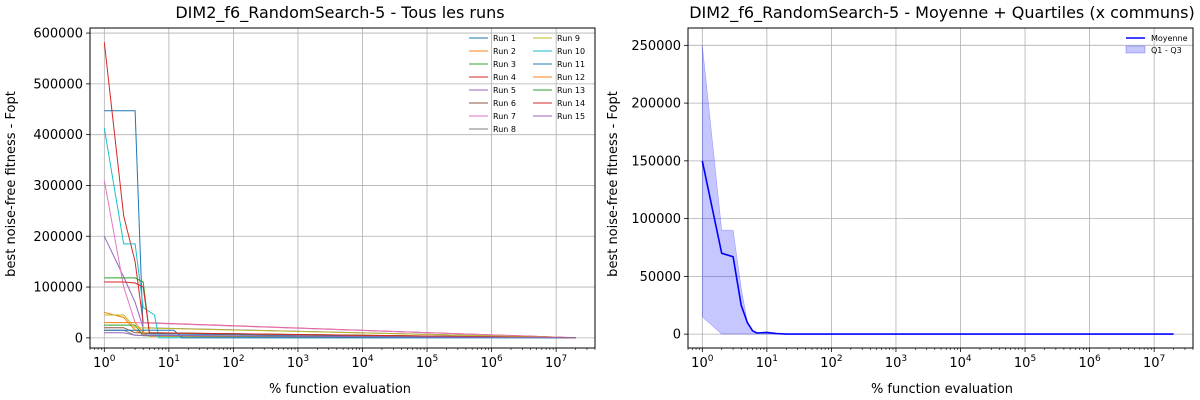  Describe the element at coordinates (571, 64) in the screenshot. I see `legend-label: Run 11` at that location.